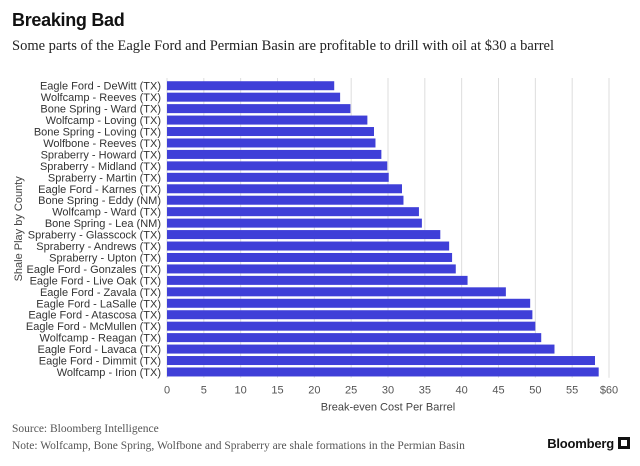 This screenshot has width=640, height=466. I want to click on x-tick-labels: 0 5 10 15 20 25 30 35 40 45 50 55 $60, so click(391, 391).